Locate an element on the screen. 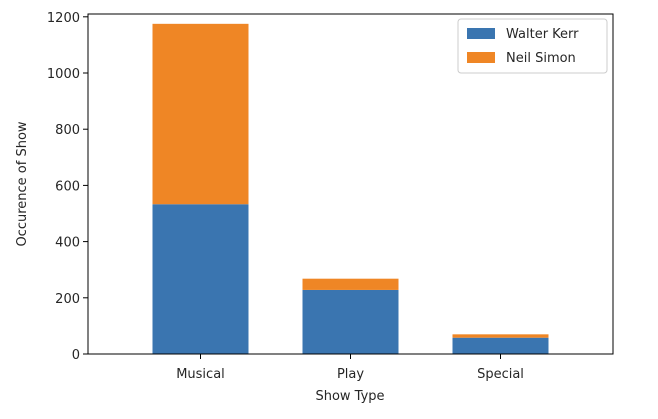 This screenshot has height=419, width=658. y-axis: 0 200 400 600 800 1000 1200 is located at coordinates (67, 187).